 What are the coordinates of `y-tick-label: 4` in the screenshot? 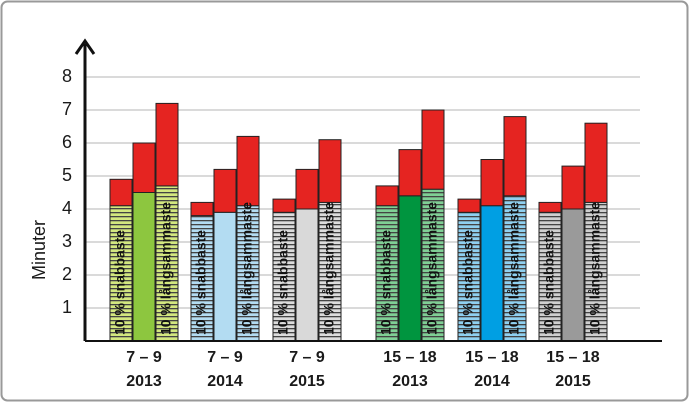 It's located at (67, 208).